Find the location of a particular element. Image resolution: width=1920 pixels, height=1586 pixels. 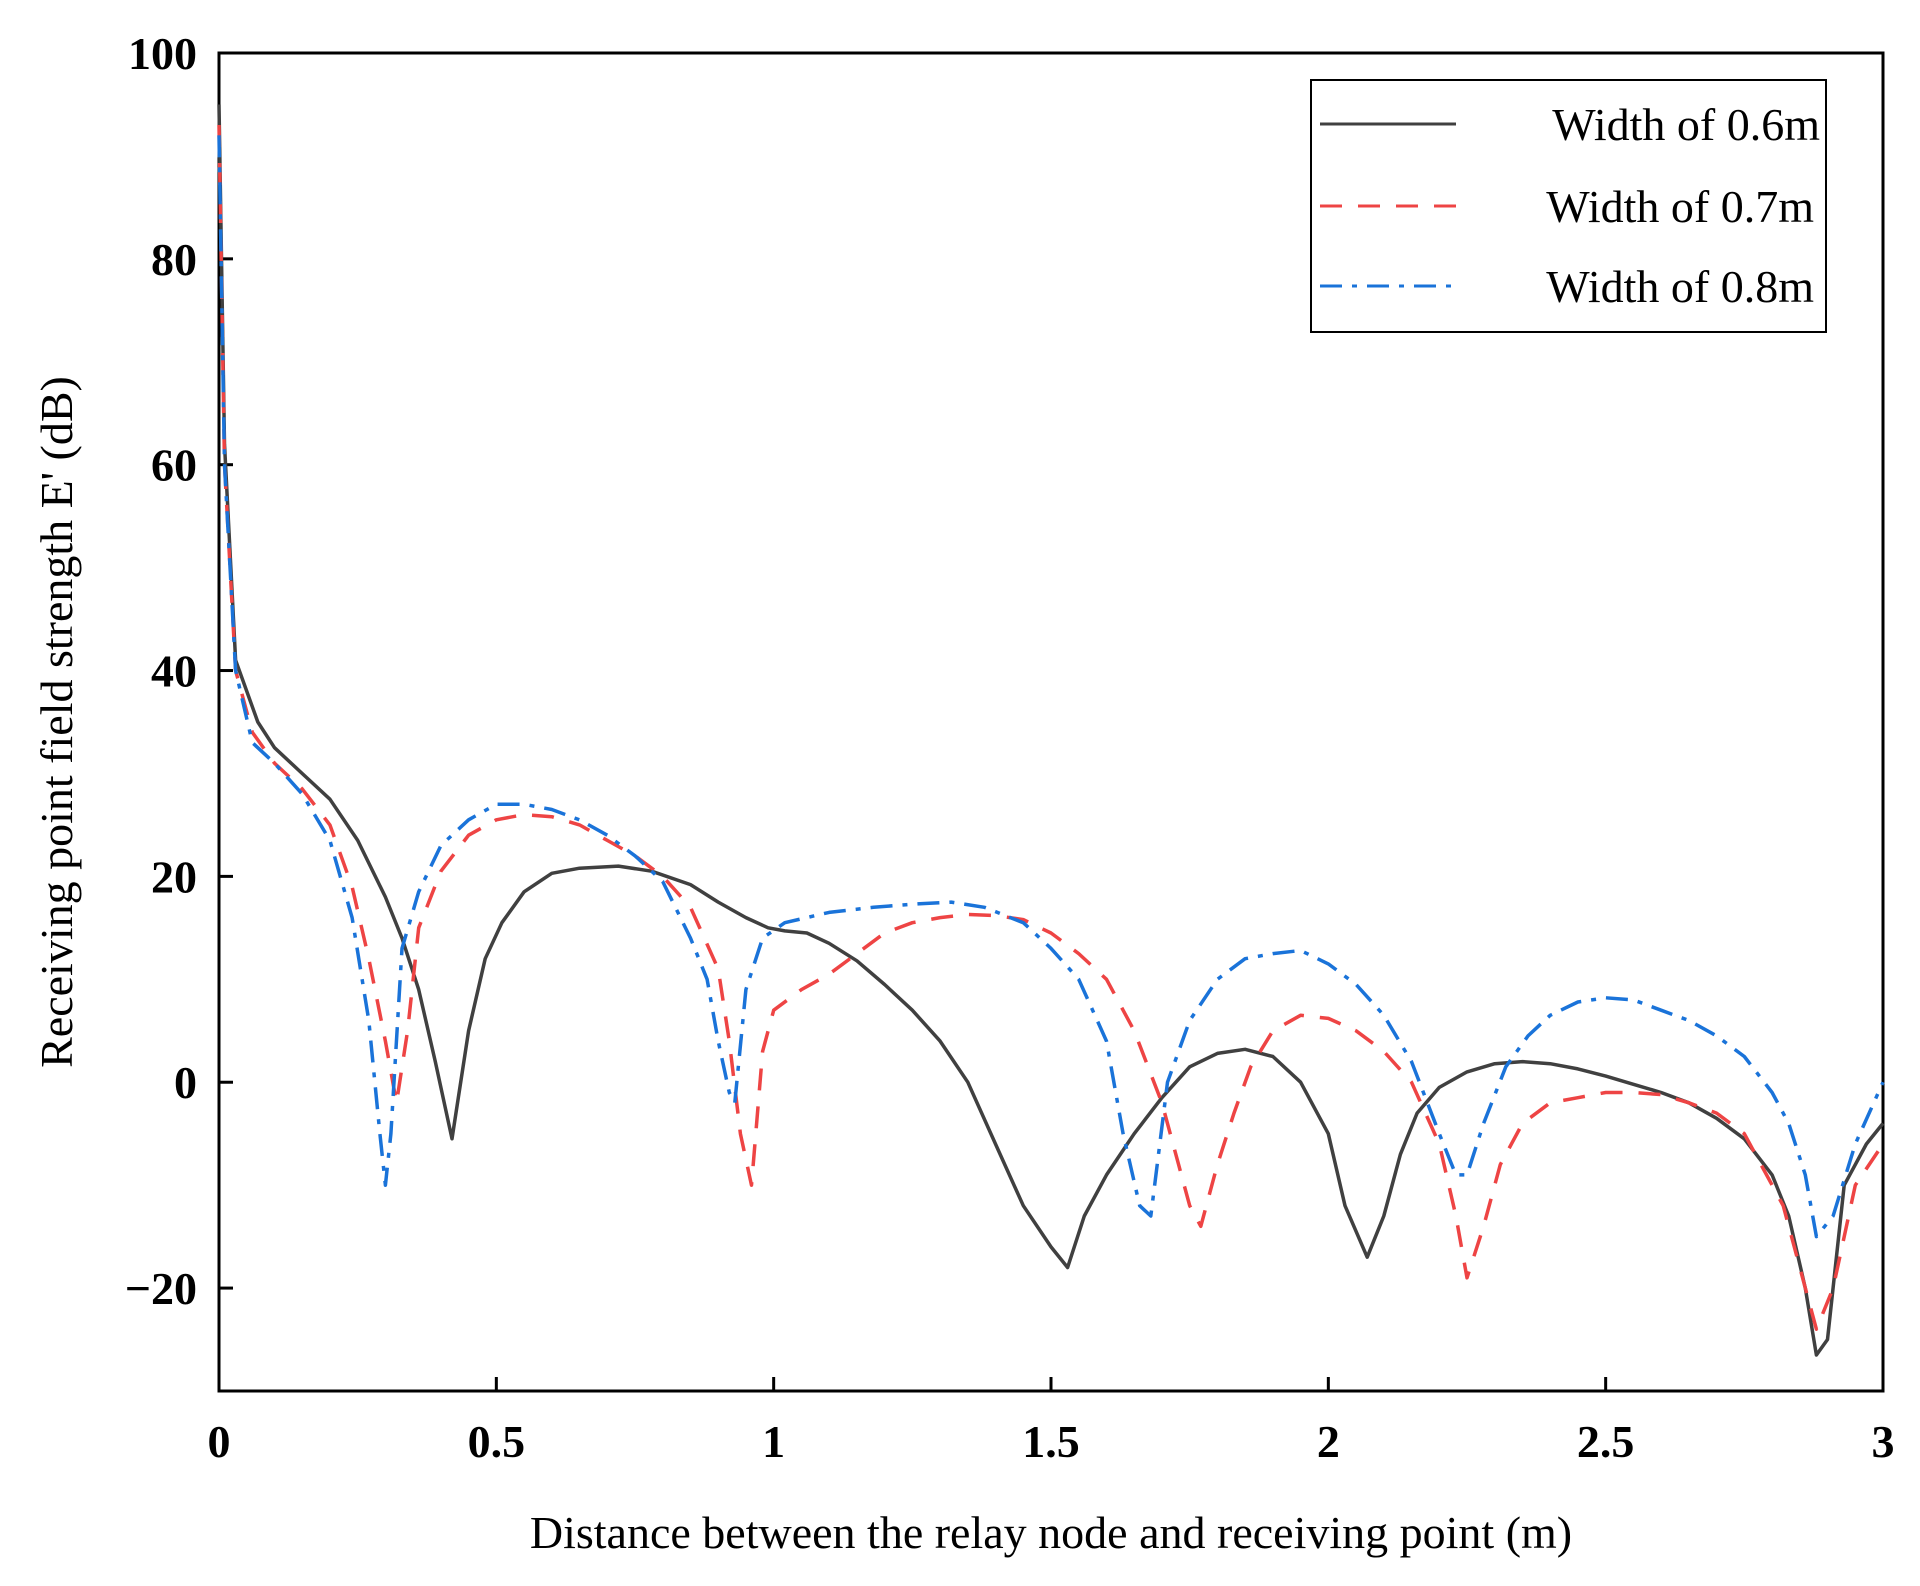

y-axis-title: Receiving point field strength E' (dB) is located at coordinates (56, 722).